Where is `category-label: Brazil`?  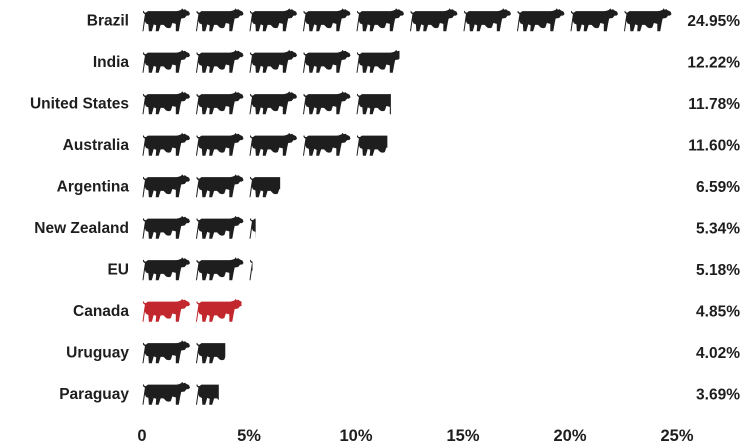
category-label: Brazil is located at coordinates (108, 21).